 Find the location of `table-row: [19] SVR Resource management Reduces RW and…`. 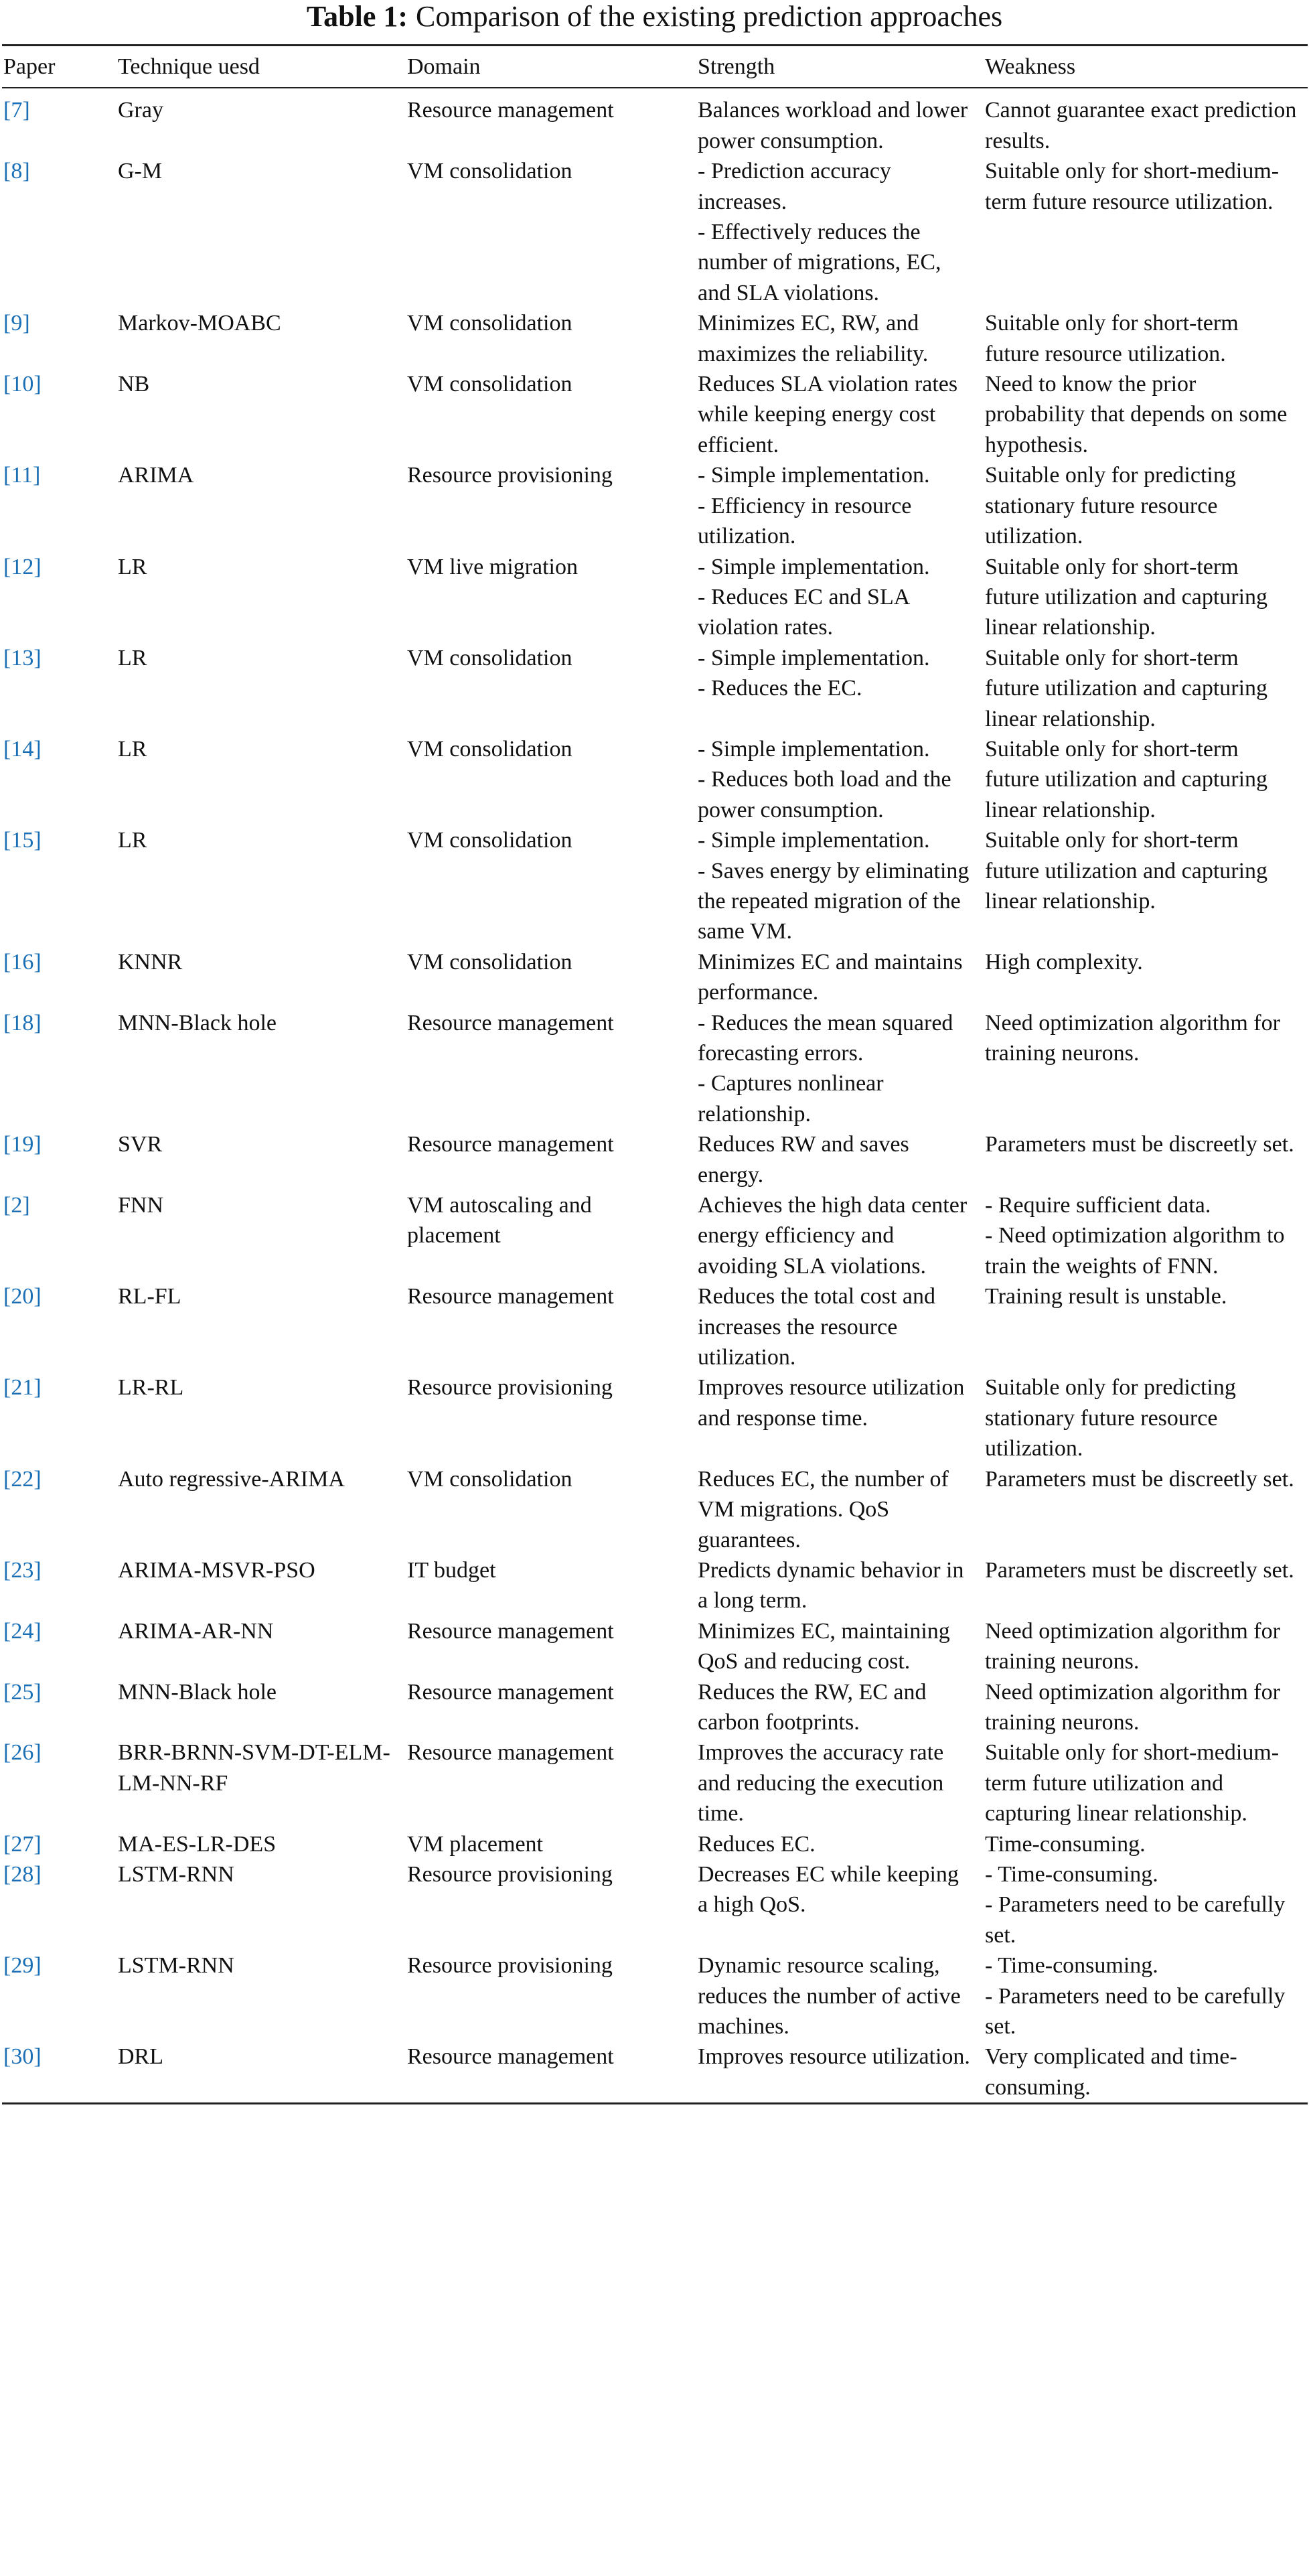

table-row: [19] SVR Resource management Reduces RW and… is located at coordinates (655, 1159).